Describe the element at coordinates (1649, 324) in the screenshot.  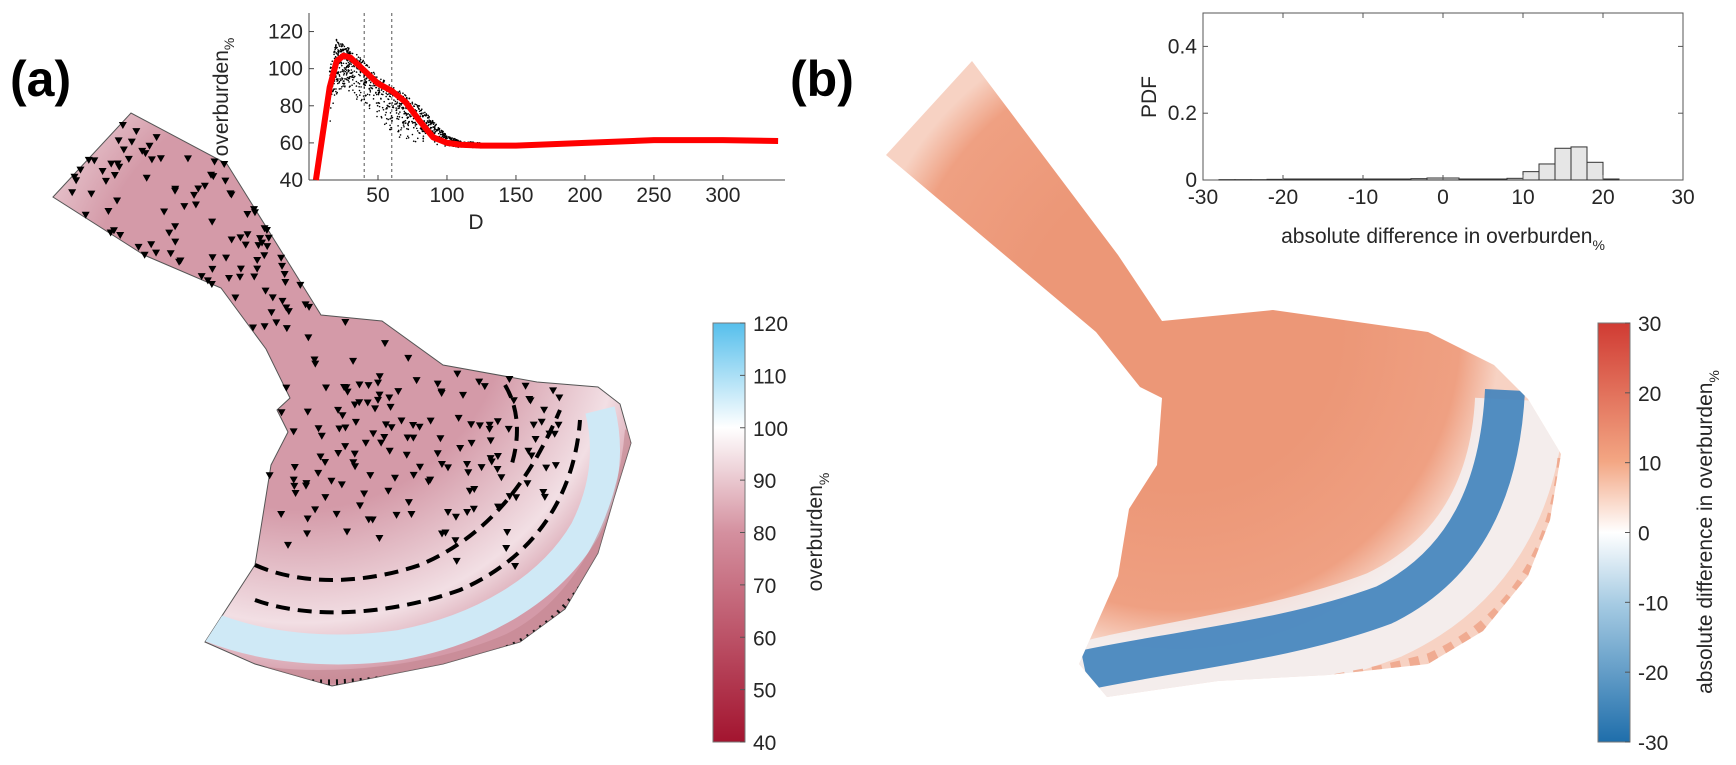
I see `cbarB-tick-label: 30` at that location.